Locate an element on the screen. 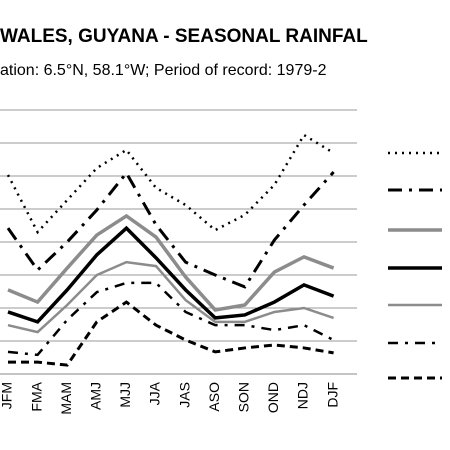 This screenshot has height=450, width=450. x-tick-label: AMJ is located at coordinates (96, 396).